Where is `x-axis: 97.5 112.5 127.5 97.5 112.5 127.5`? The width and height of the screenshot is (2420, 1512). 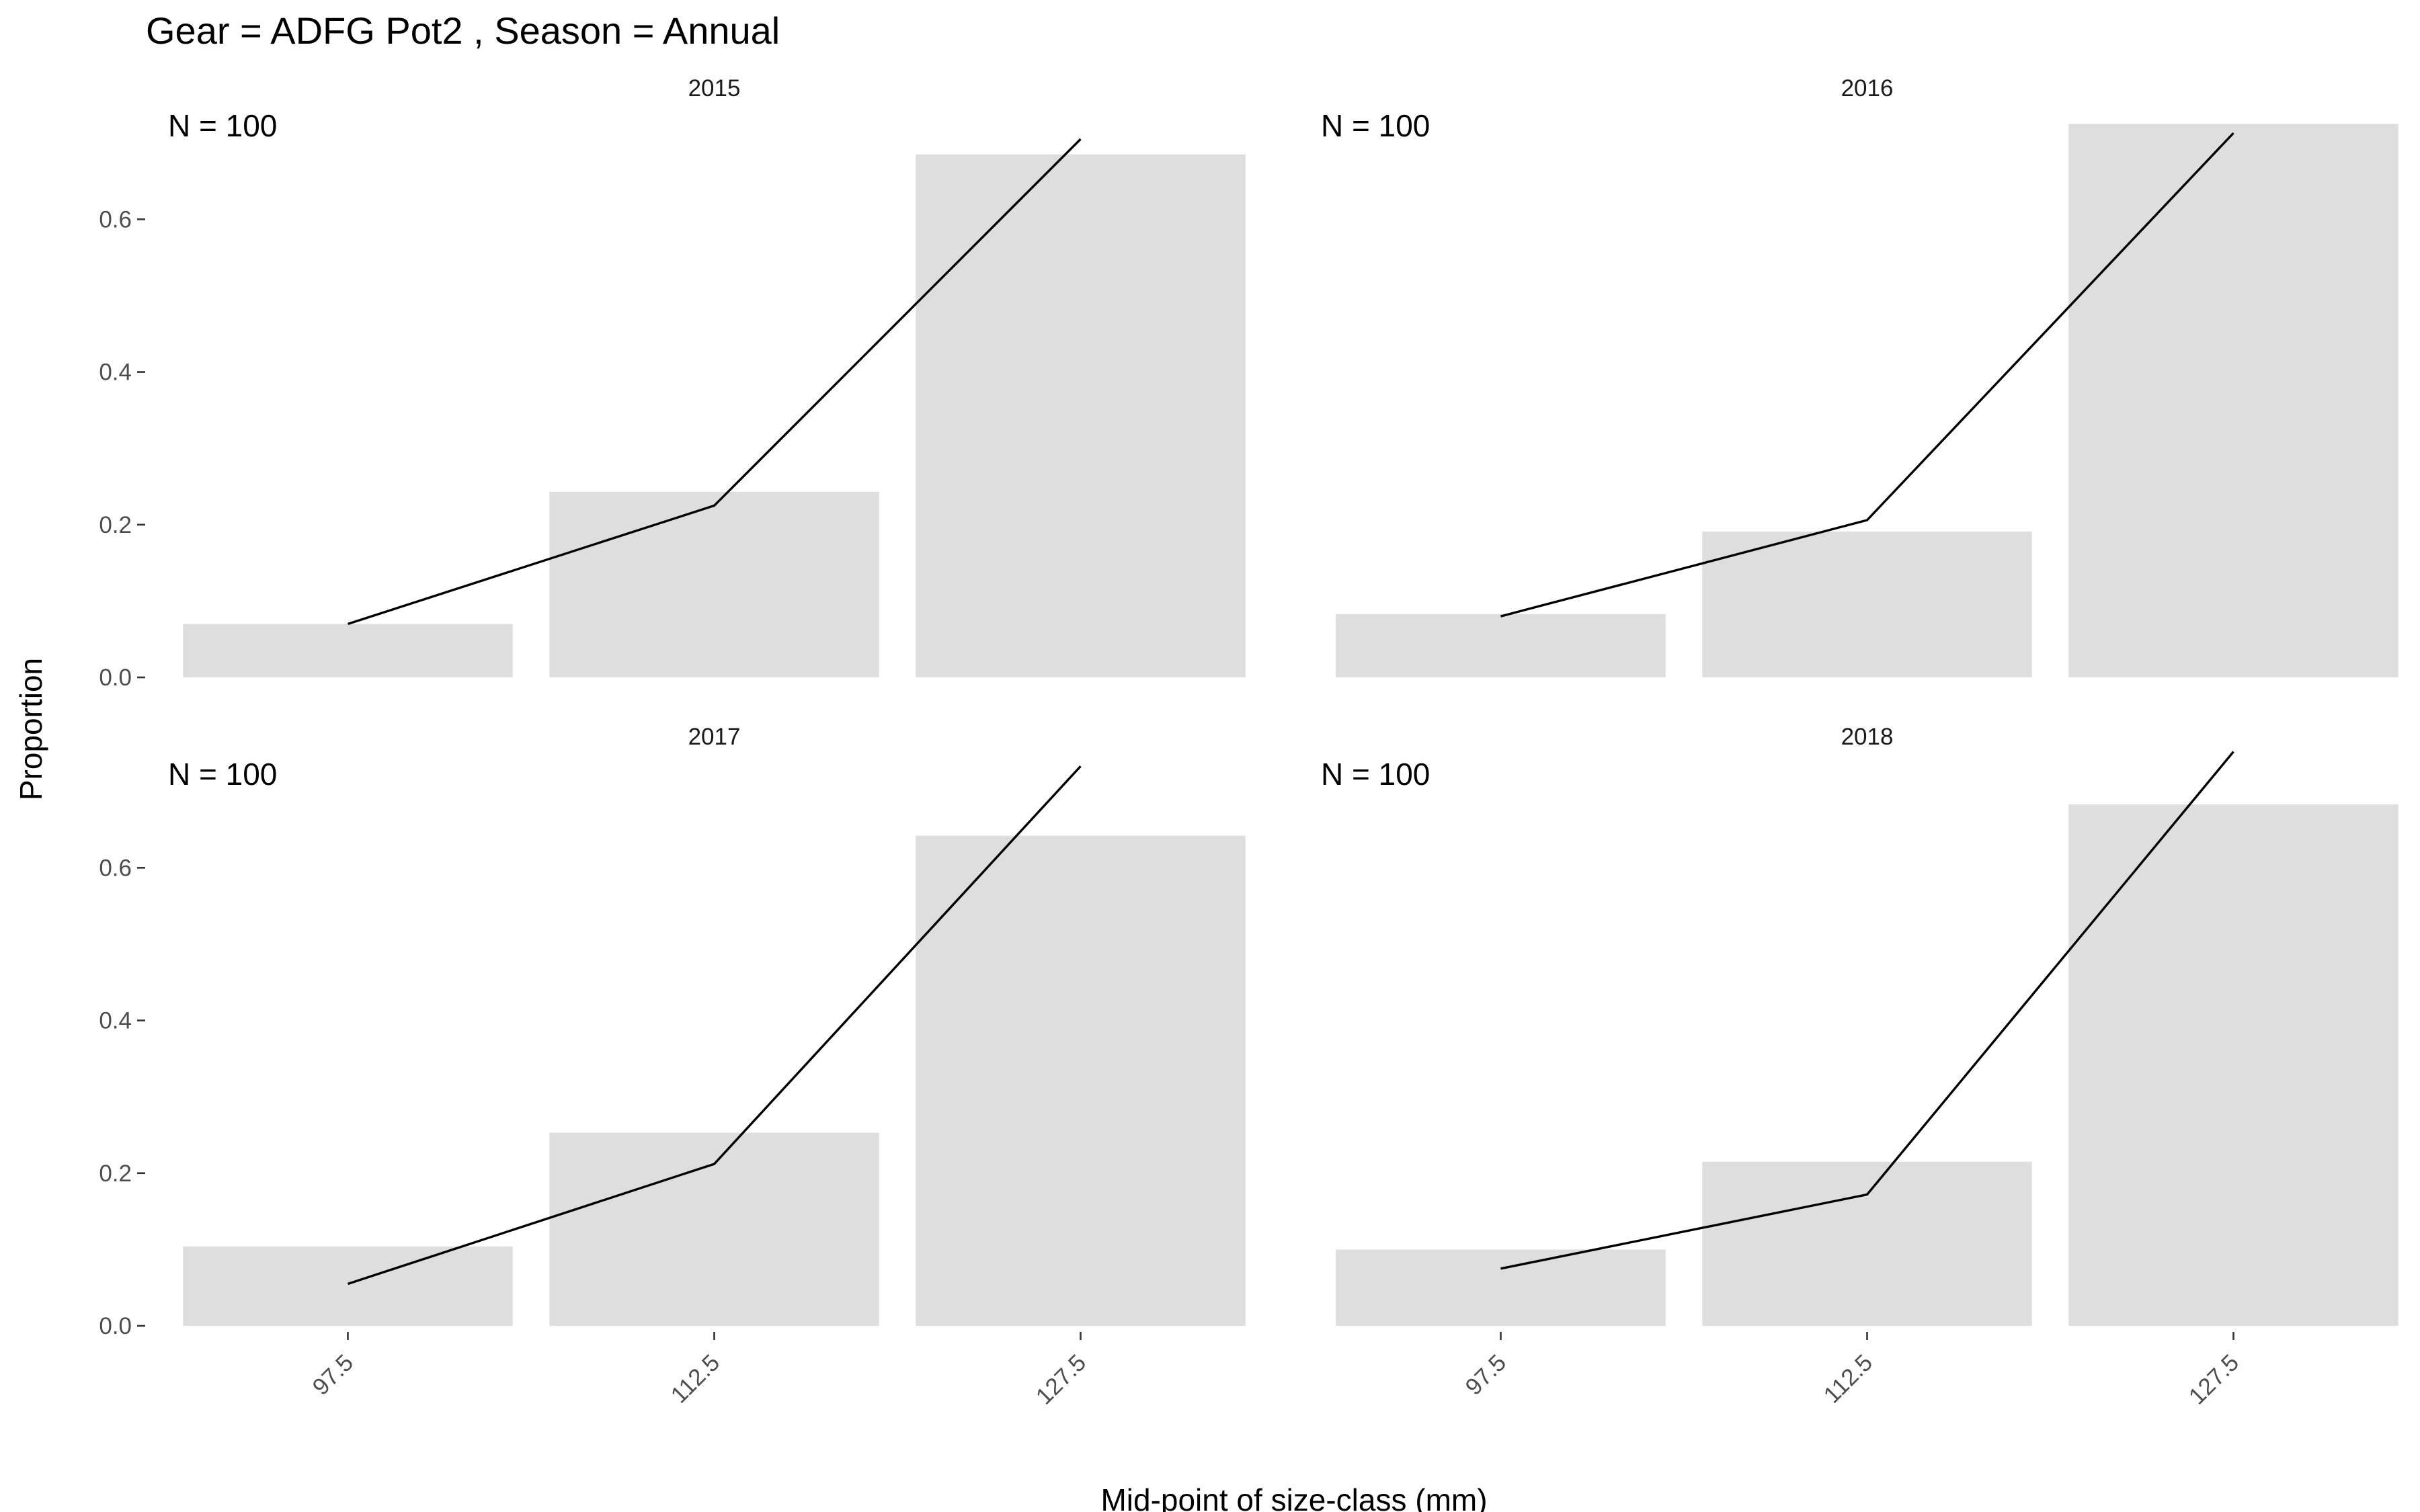 x-axis: 97.5 112.5 127.5 97.5 112.5 127.5 is located at coordinates (1275, 1371).